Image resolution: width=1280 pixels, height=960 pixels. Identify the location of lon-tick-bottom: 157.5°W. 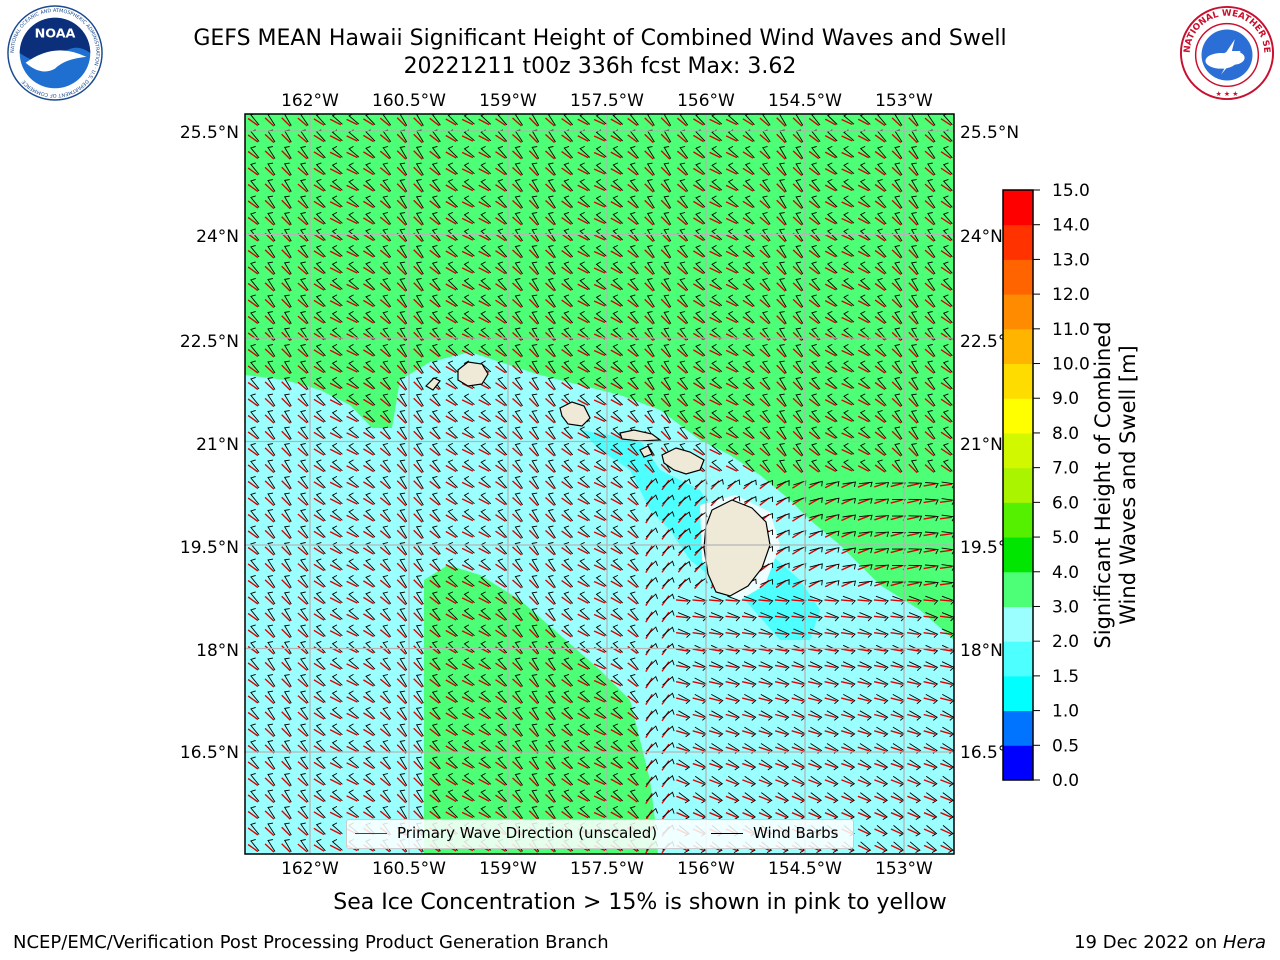
(607, 869).